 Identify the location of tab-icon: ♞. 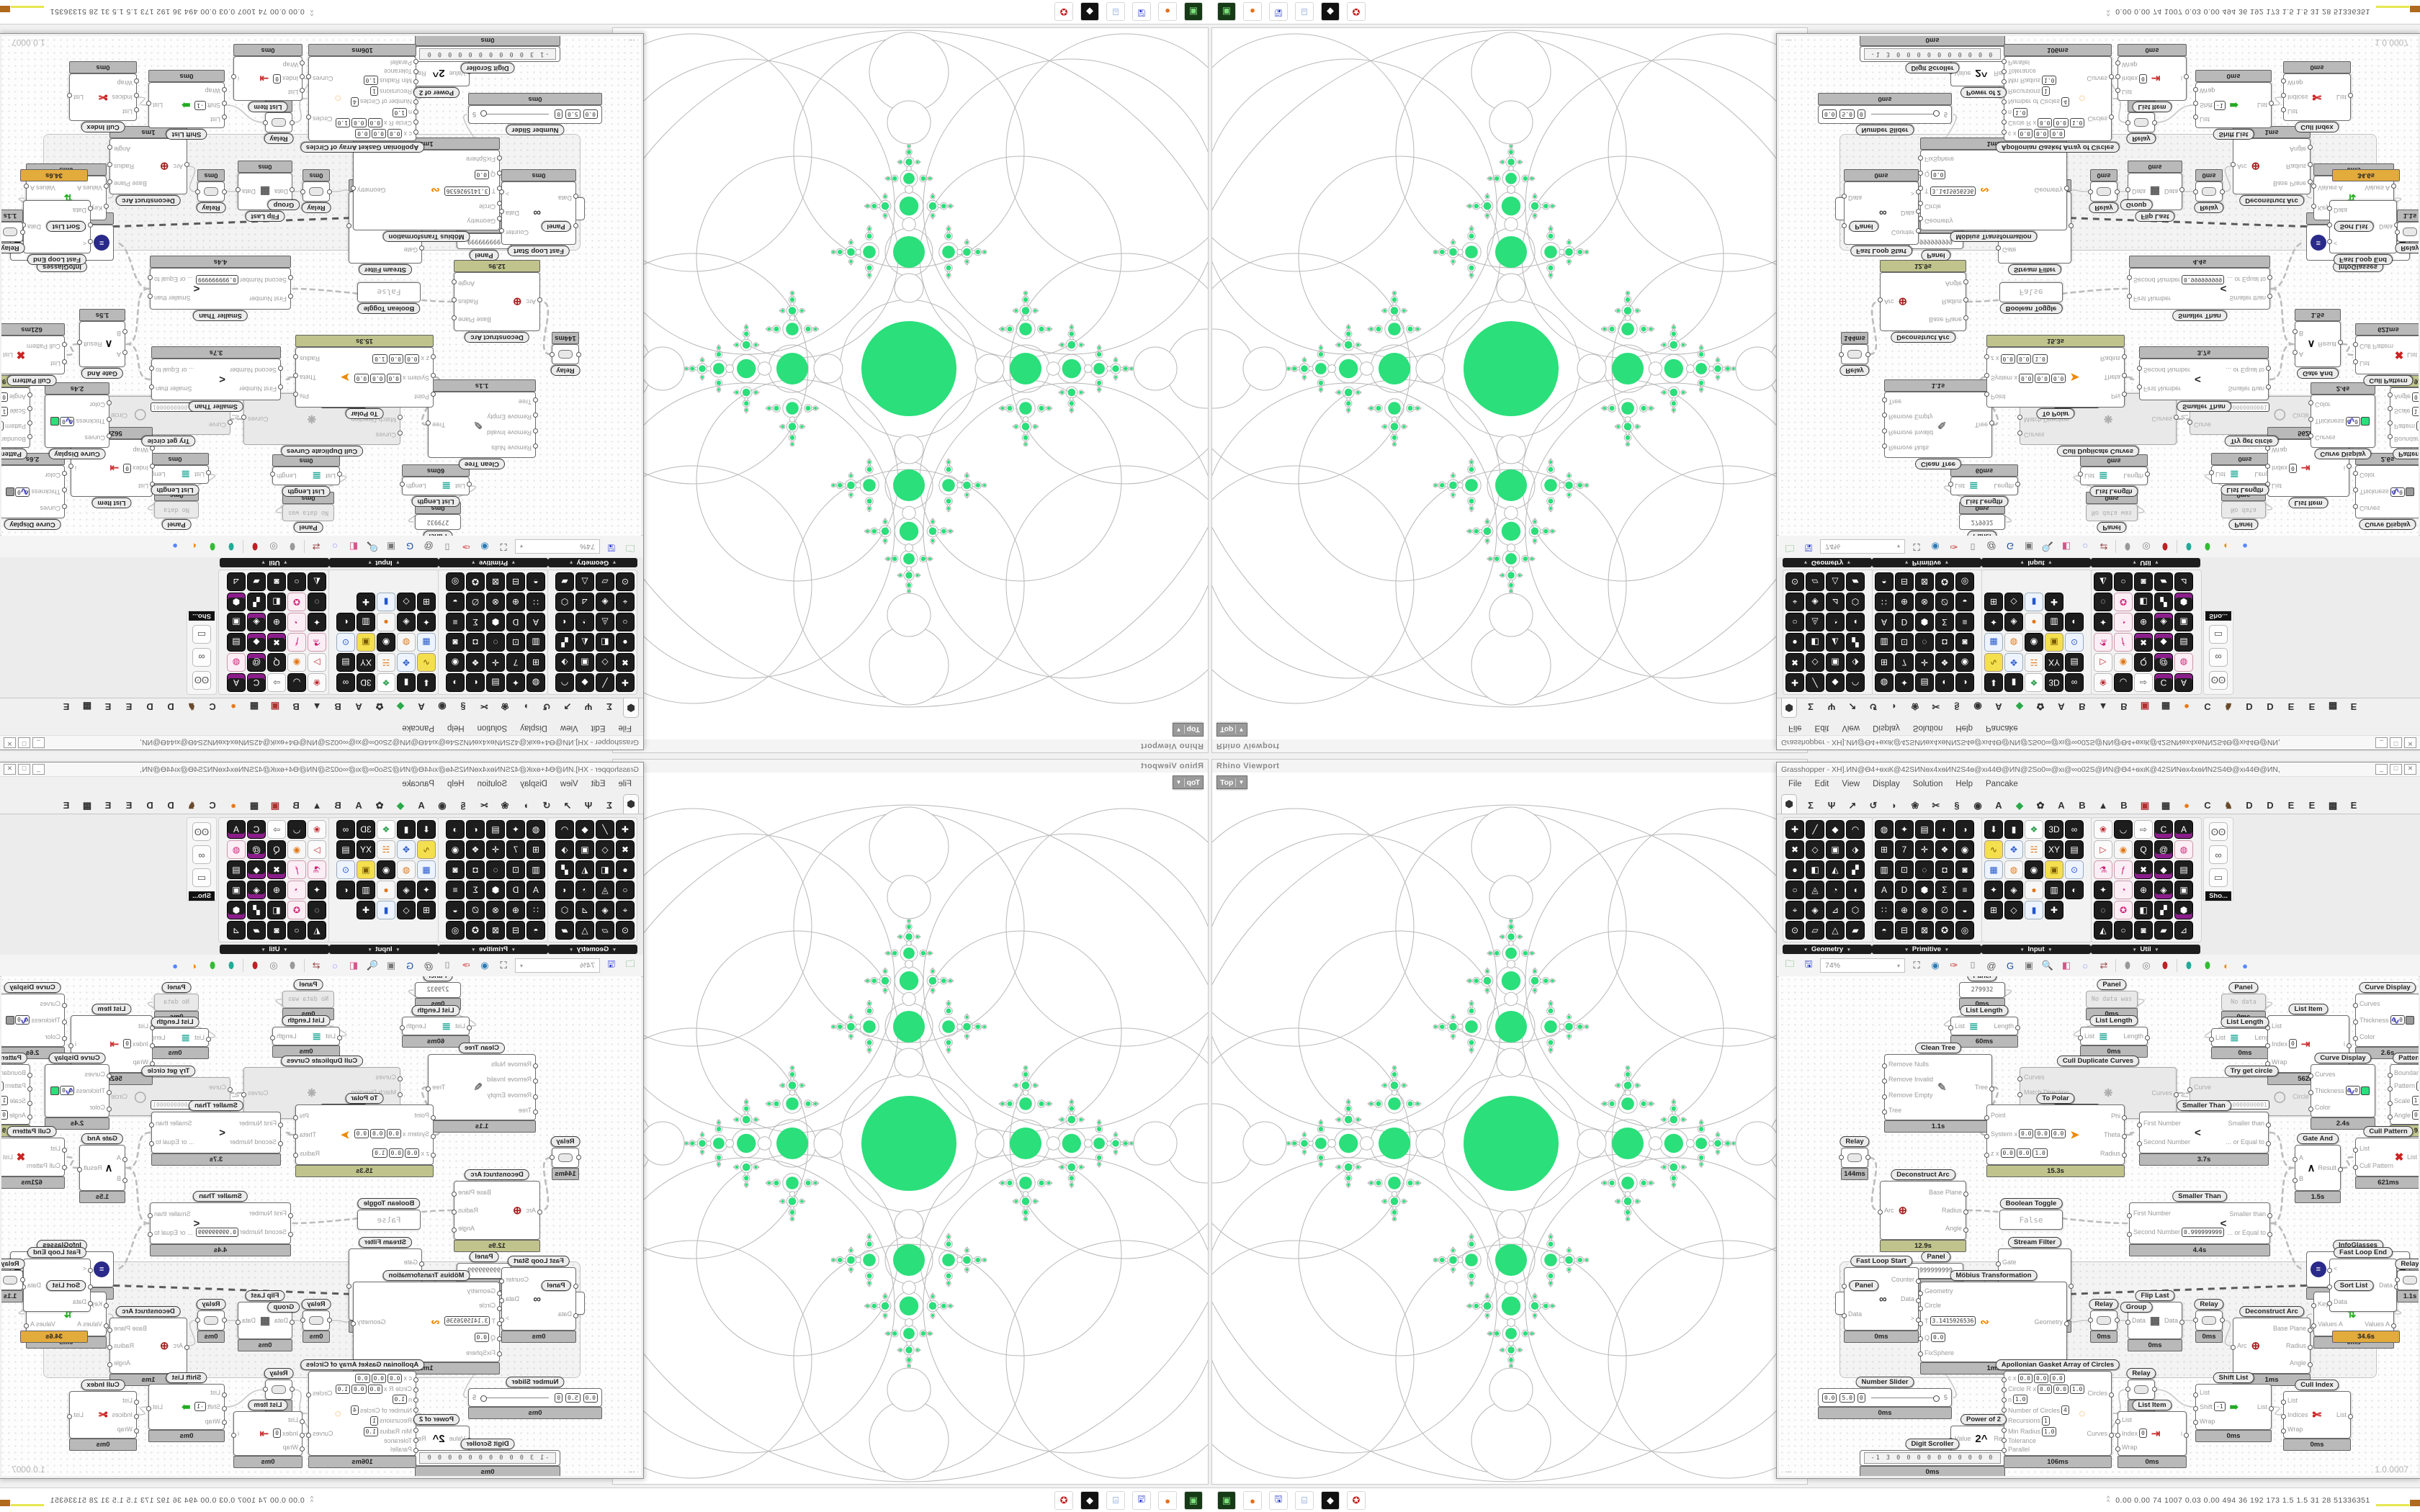
(2228, 805).